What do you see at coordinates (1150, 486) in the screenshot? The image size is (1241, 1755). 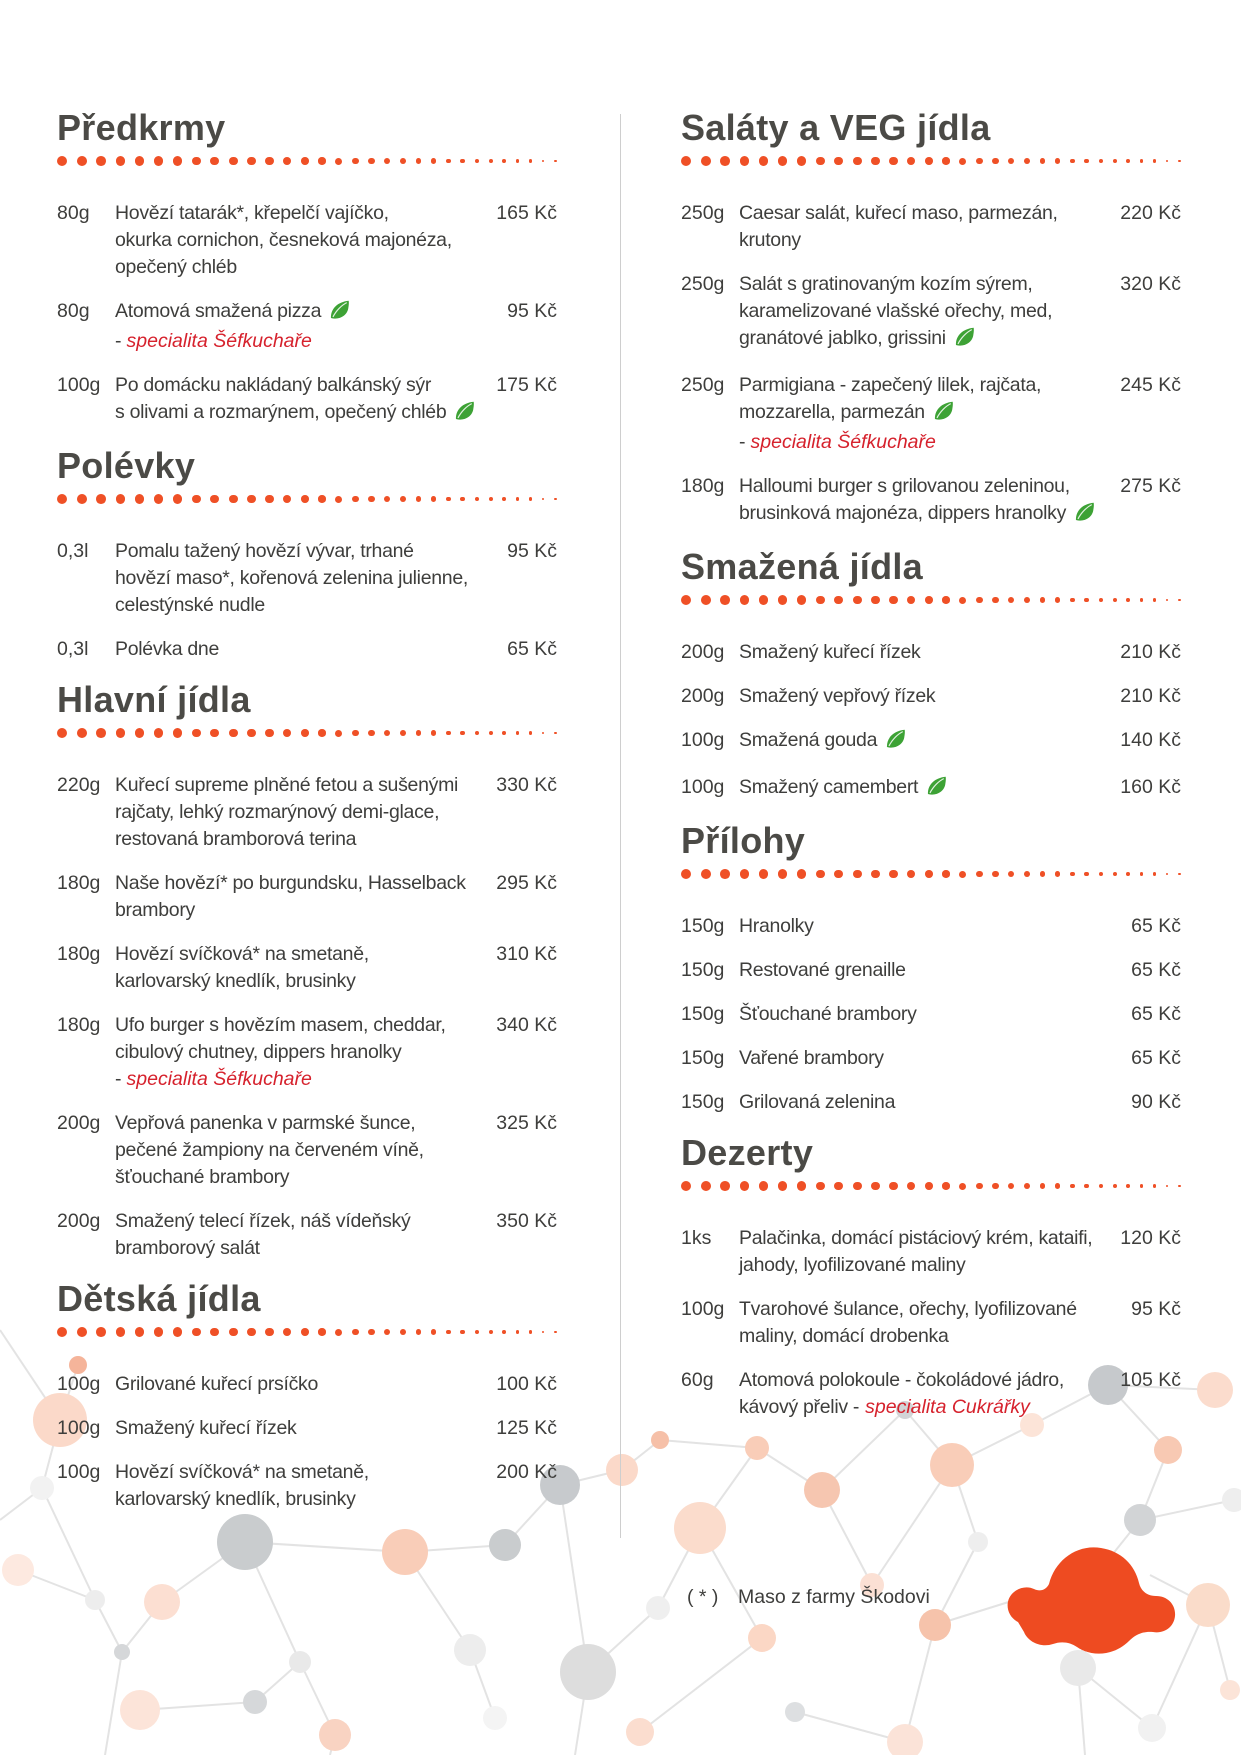 I see `item-price: 275 Kč` at bounding box center [1150, 486].